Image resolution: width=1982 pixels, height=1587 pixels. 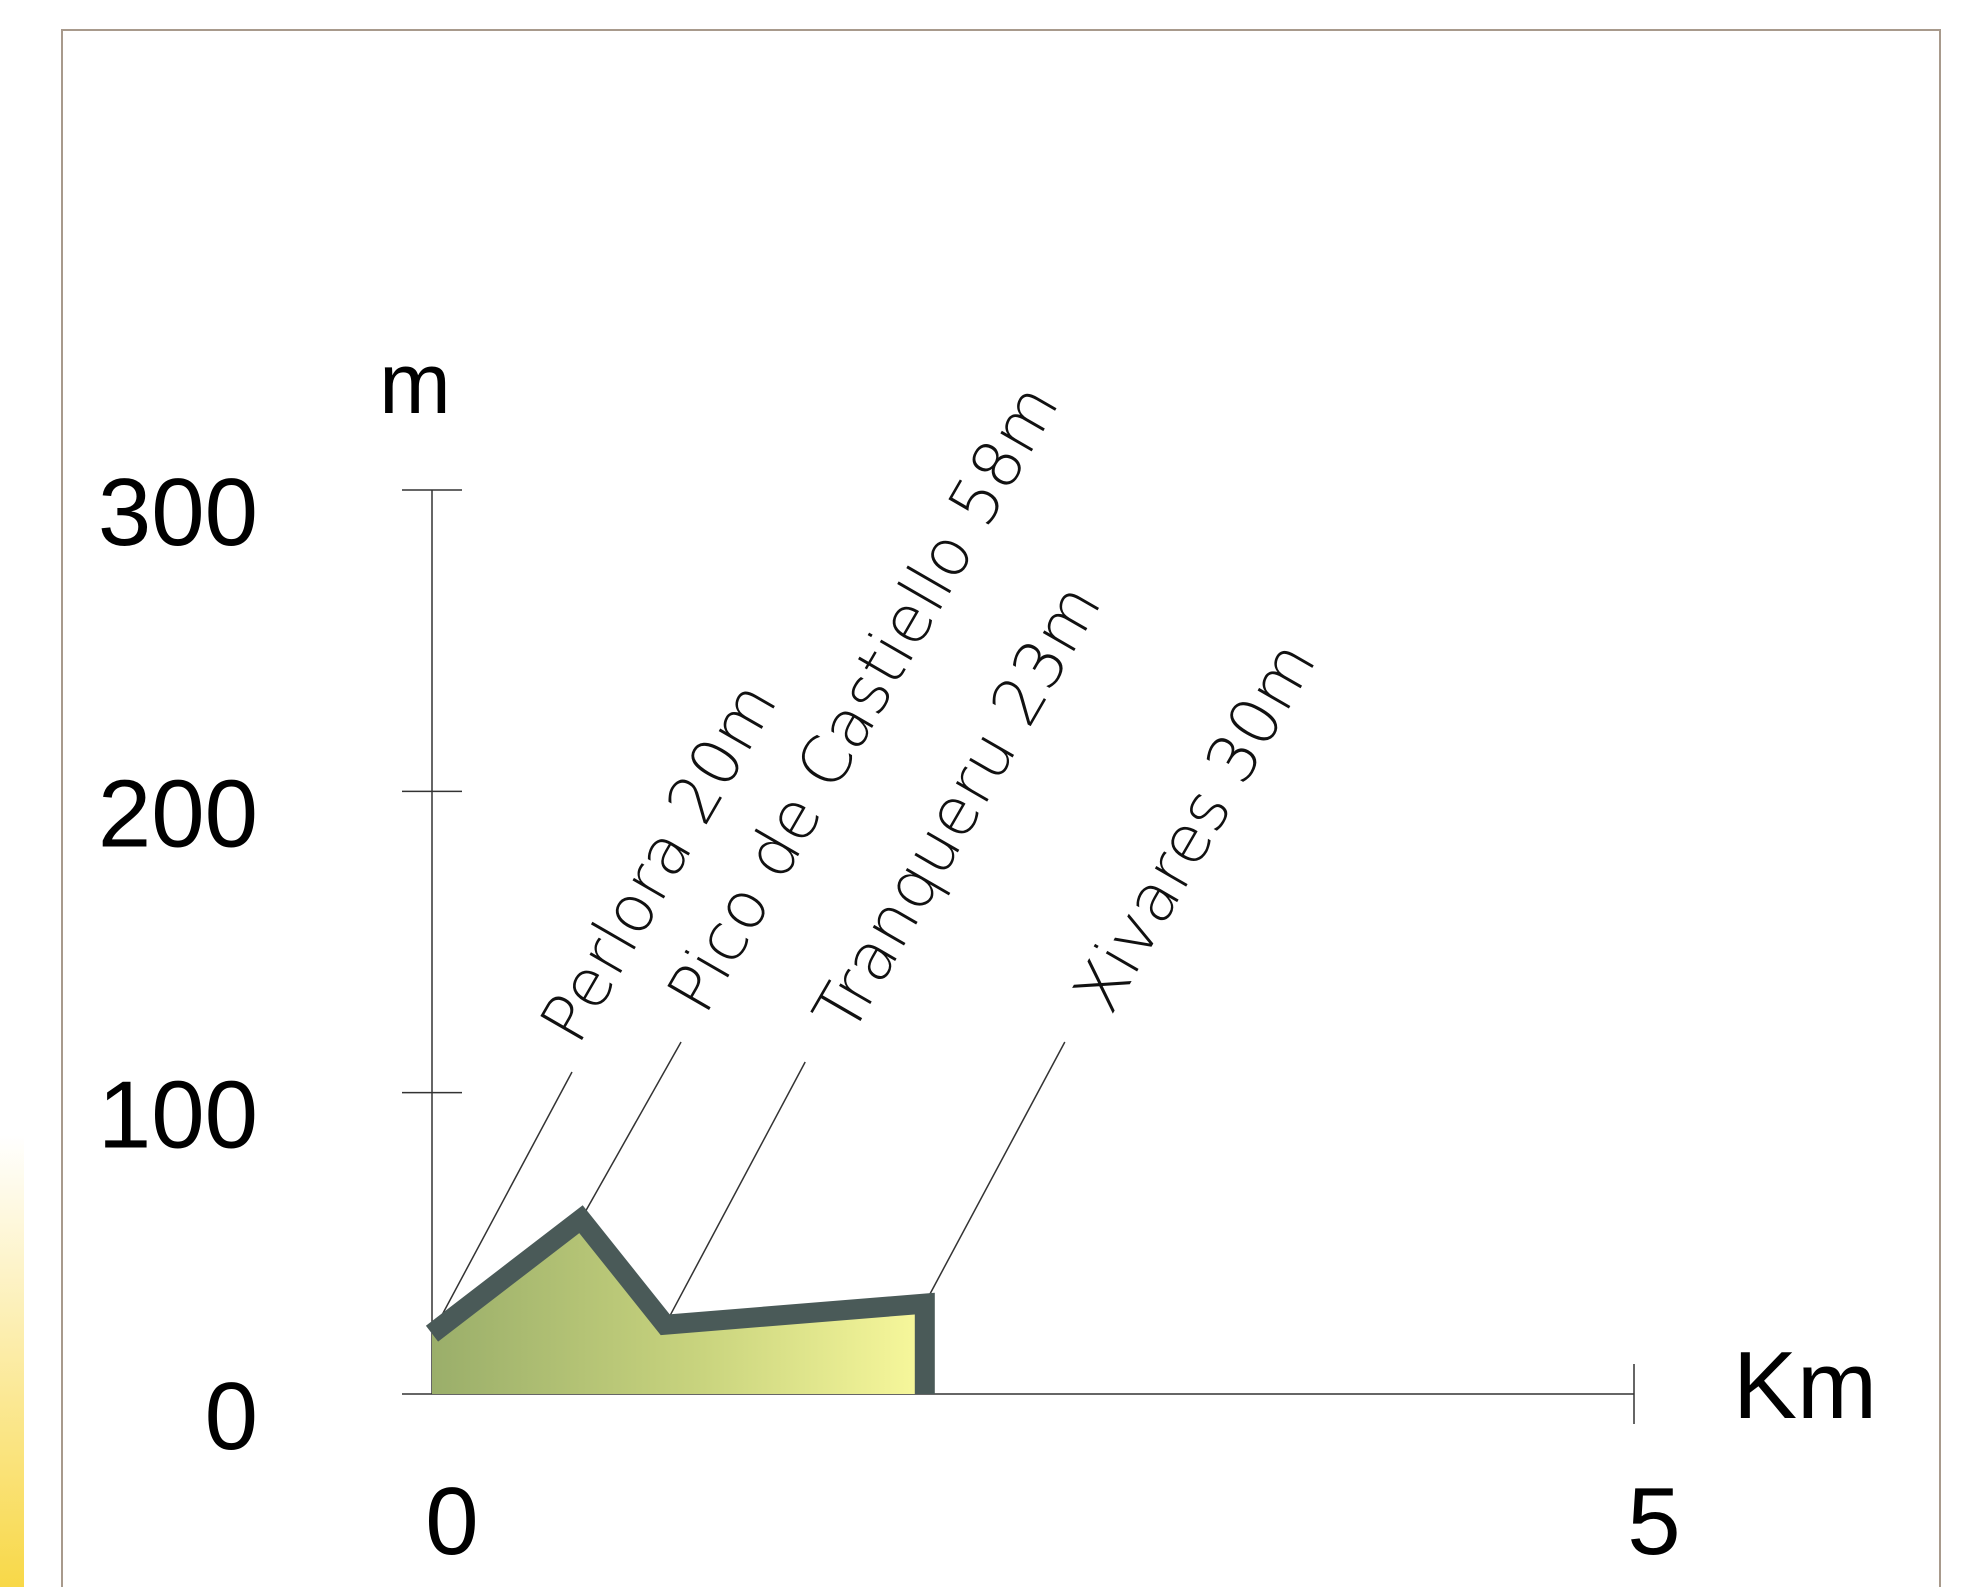 I want to click on y-axis-label: m, so click(x=415, y=384).